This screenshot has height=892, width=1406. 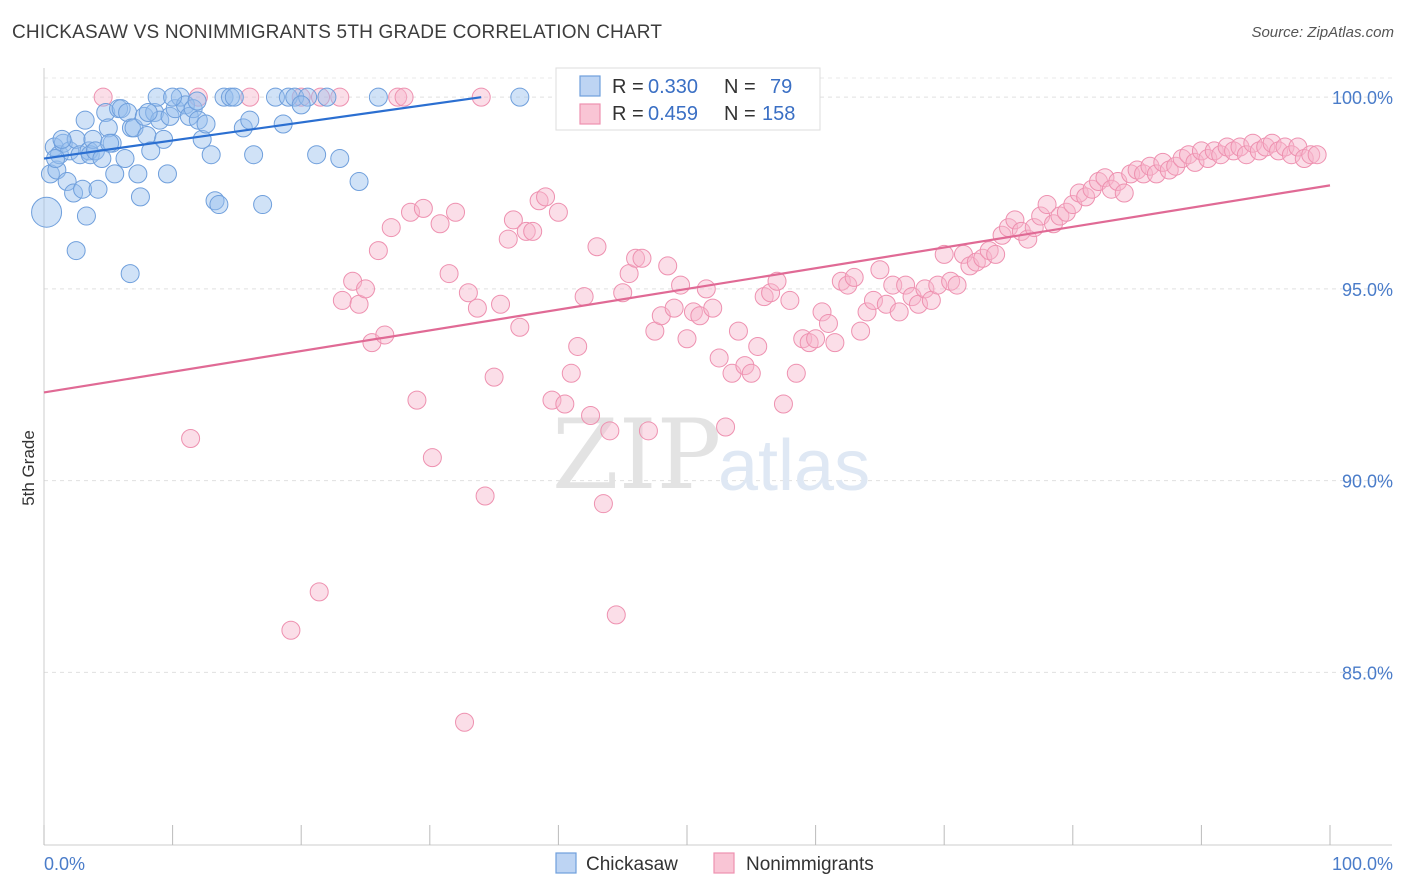 What do you see at coordinates (810, 864) in the screenshot?
I see `bottom-legend-nonimmigrants: Nonimmigrants` at bounding box center [810, 864].